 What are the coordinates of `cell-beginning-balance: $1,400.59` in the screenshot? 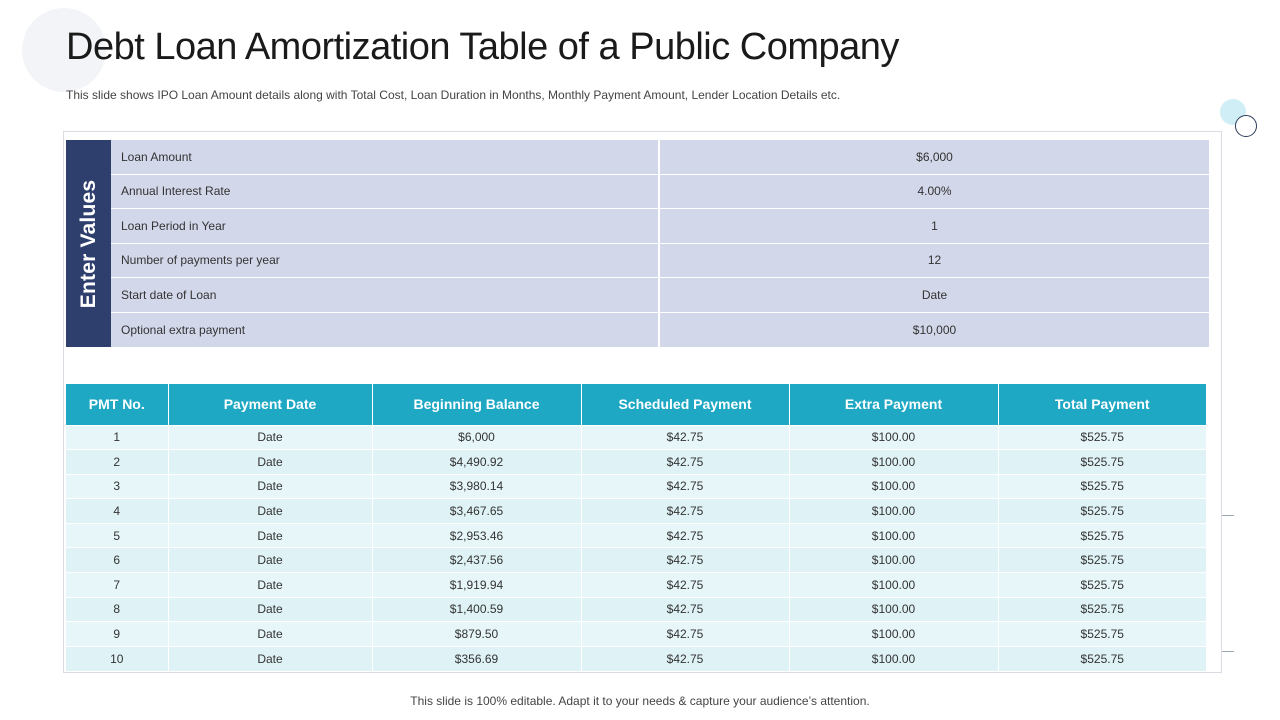 It's located at (476, 609).